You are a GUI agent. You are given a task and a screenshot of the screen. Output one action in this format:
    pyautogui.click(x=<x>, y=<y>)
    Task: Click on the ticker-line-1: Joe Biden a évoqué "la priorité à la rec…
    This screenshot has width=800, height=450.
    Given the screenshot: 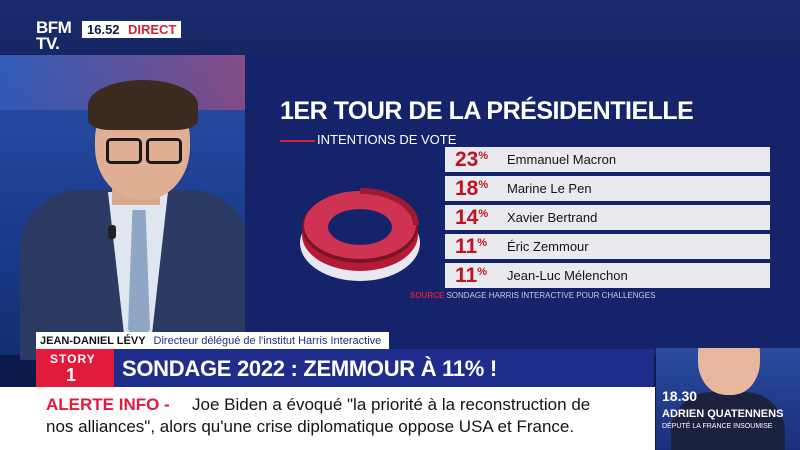 What is the action you would take?
    pyautogui.click(x=391, y=404)
    